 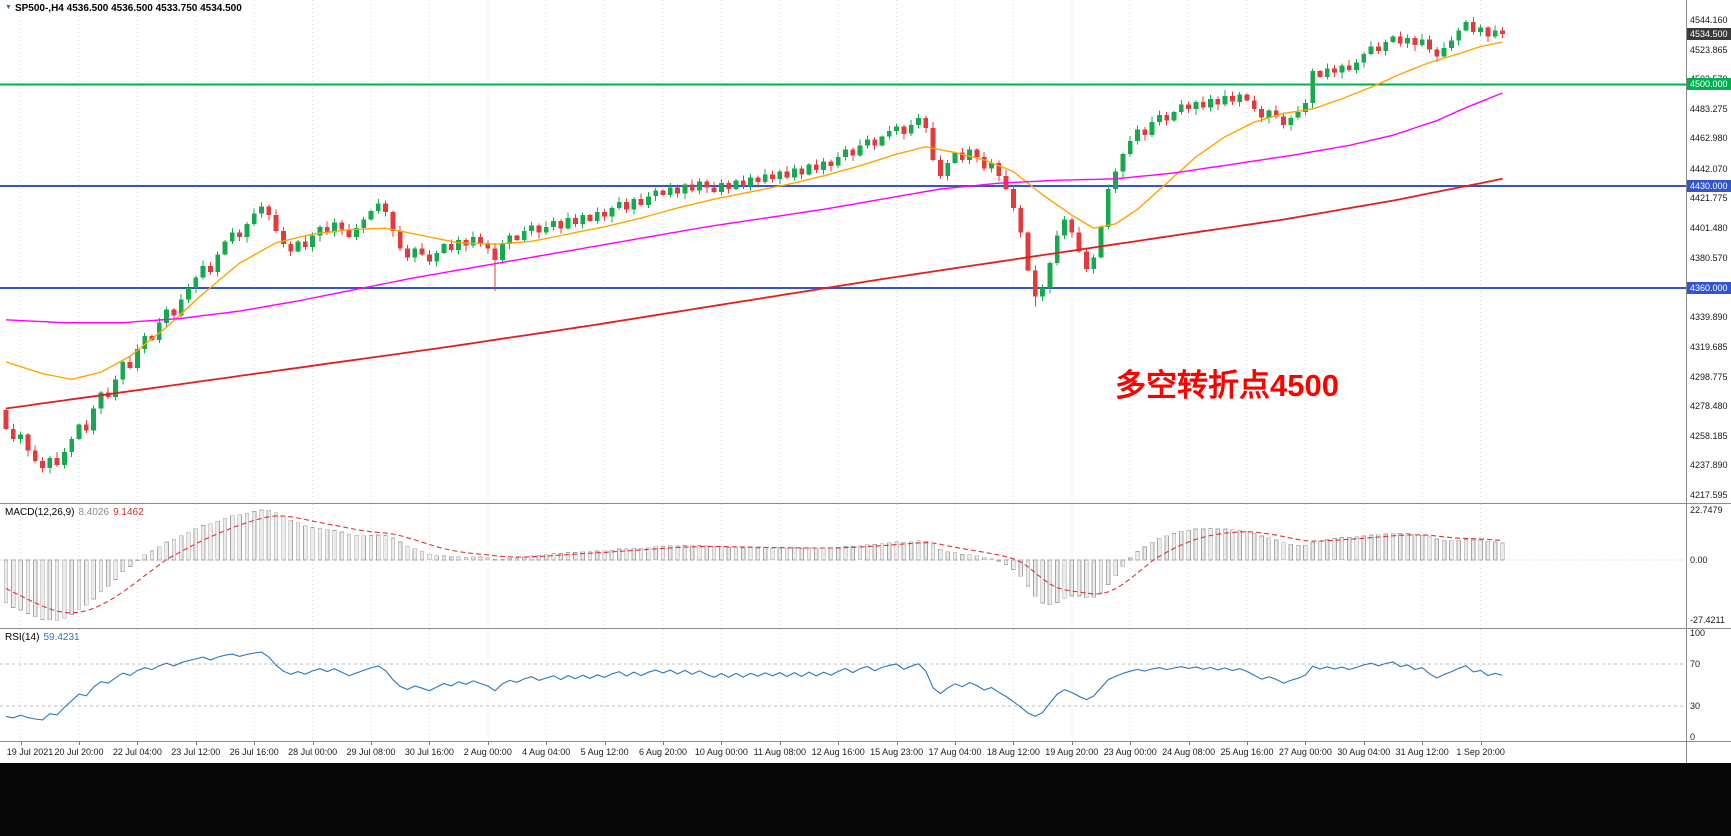 What do you see at coordinates (865, 799) in the screenshot?
I see `bottom-bar` at bounding box center [865, 799].